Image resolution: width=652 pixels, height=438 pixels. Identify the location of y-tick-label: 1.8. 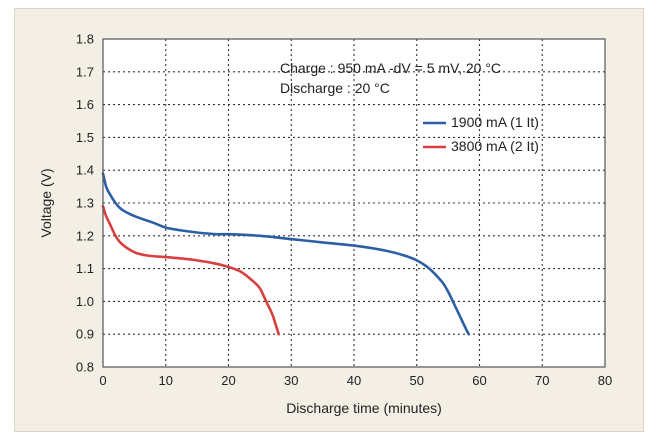
(85, 39).